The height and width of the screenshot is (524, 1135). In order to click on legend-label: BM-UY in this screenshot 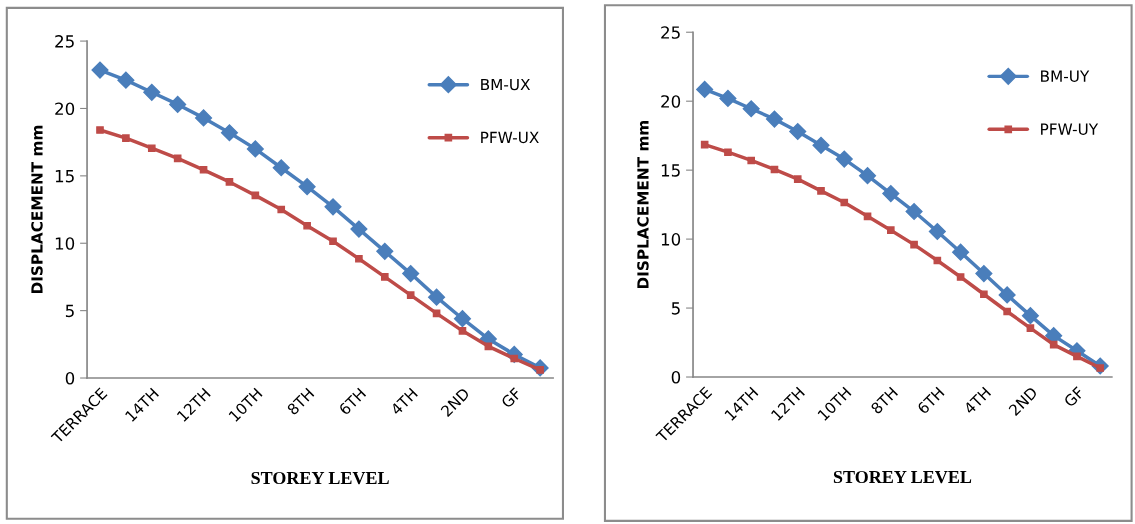, I will do `click(1065, 76)`.